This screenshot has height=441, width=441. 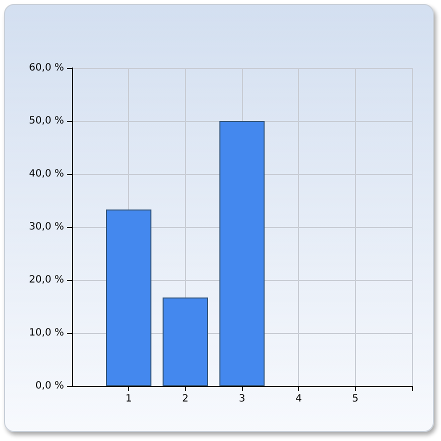 What do you see at coordinates (185, 399) in the screenshot?
I see `x-tick-label: 2` at bounding box center [185, 399].